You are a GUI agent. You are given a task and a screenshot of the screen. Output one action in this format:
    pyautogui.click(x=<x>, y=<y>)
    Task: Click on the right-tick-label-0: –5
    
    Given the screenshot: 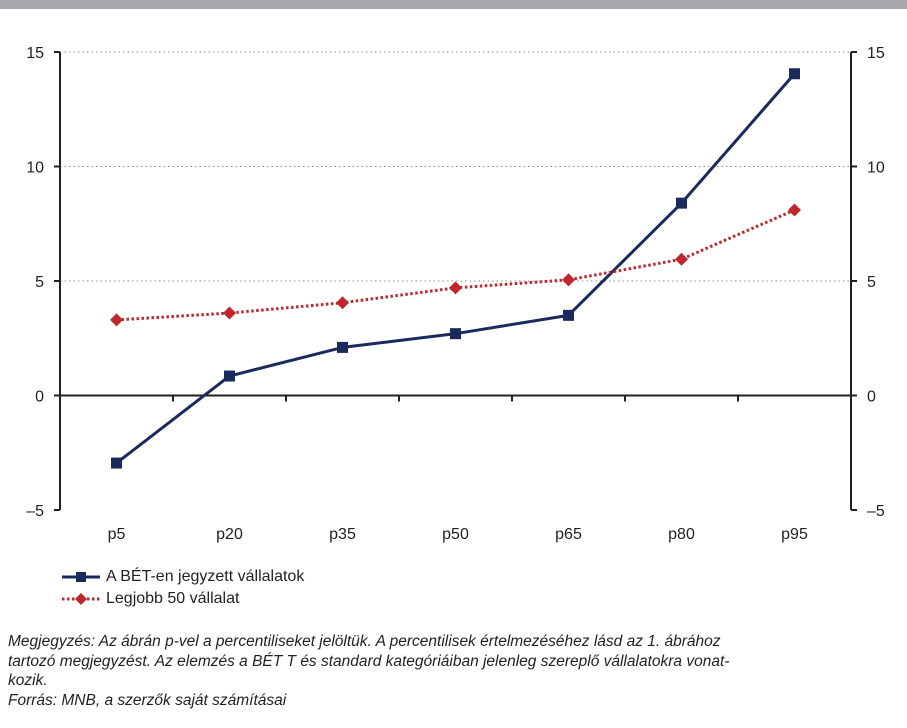 What is the action you would take?
    pyautogui.click(x=876, y=511)
    